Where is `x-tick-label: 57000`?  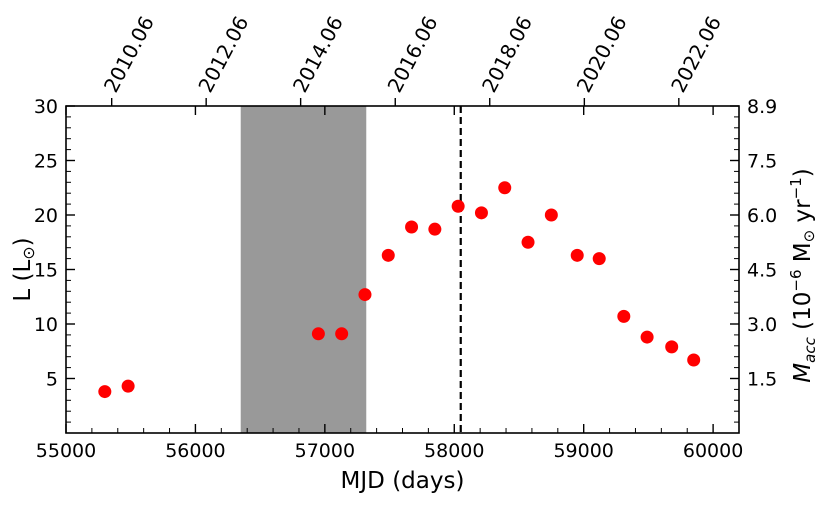
x-tick-label: 57000 is located at coordinates (325, 451).